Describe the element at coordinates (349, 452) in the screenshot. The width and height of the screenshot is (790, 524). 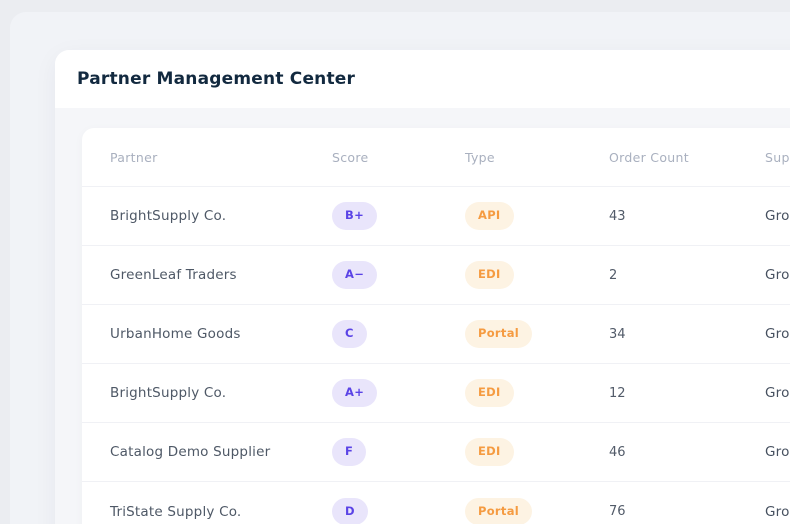
I see `score-badge: F` at that location.